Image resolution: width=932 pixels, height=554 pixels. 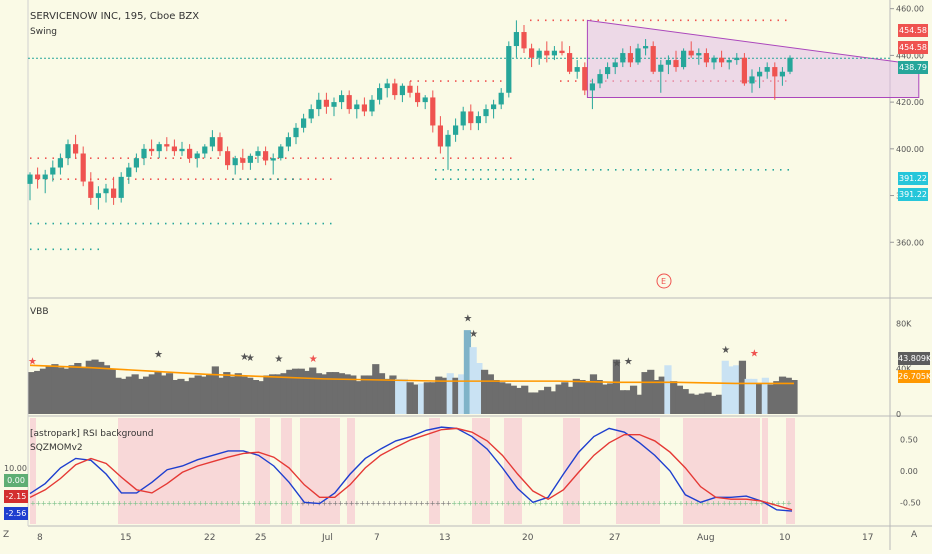 I want to click on earnings-marker-label: E, so click(x=663, y=281).